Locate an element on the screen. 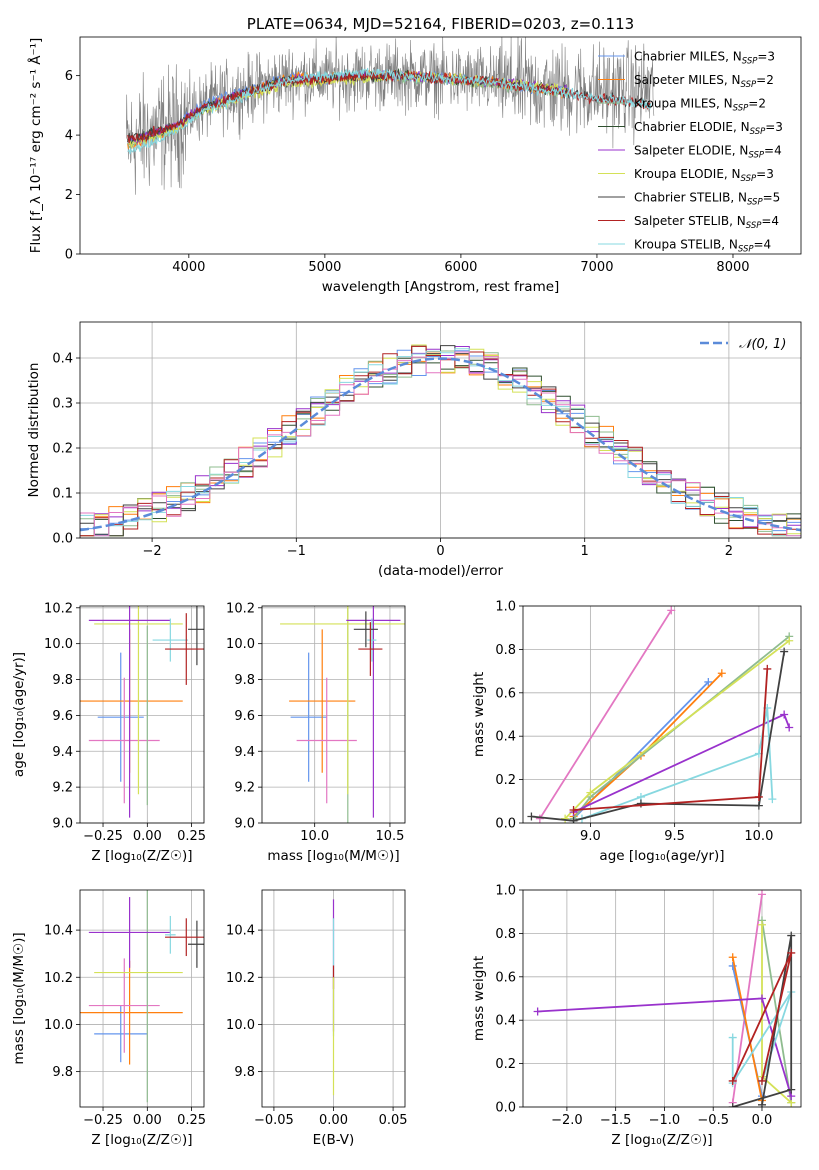 The width and height of the screenshot is (819, 1170). legend-label: Salpeter ELODIE, NSSP=4 is located at coordinates (708, 152).